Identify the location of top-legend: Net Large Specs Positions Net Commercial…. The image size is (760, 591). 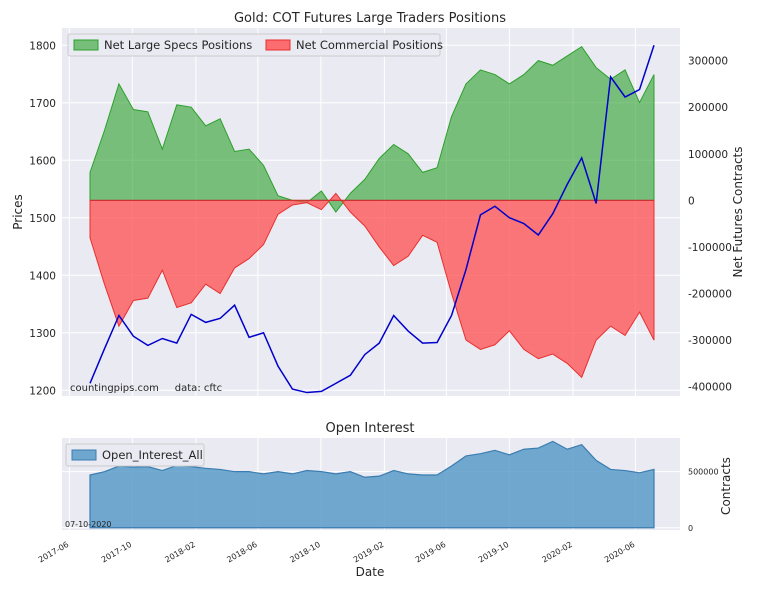
(255, 45).